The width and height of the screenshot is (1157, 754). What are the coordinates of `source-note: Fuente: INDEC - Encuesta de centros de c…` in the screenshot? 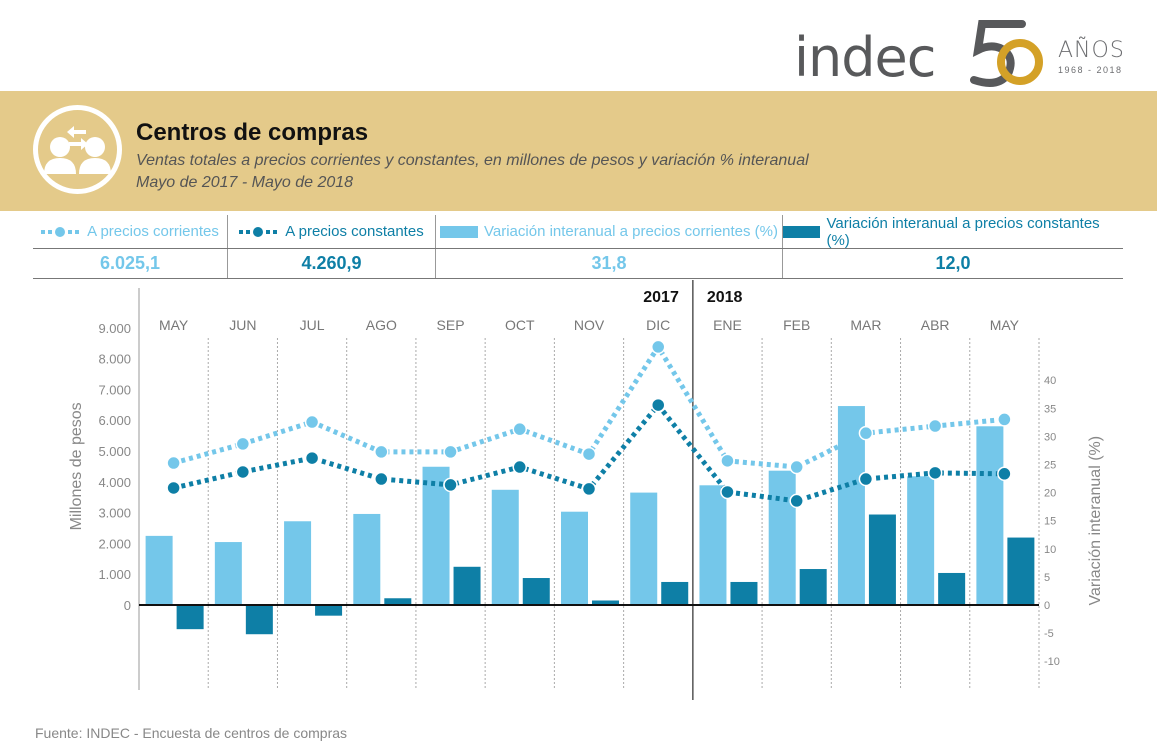 It's located at (191, 733).